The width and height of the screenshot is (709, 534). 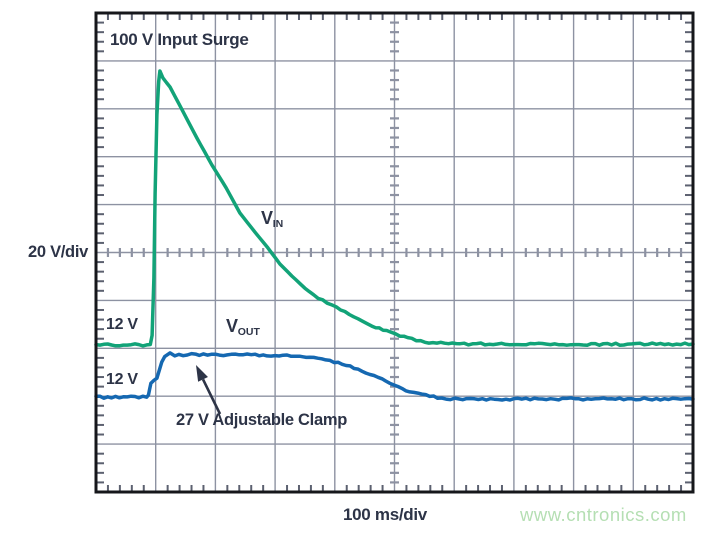 What do you see at coordinates (122, 324) in the screenshot?
I see `vin-baseline-label: 12 V` at bounding box center [122, 324].